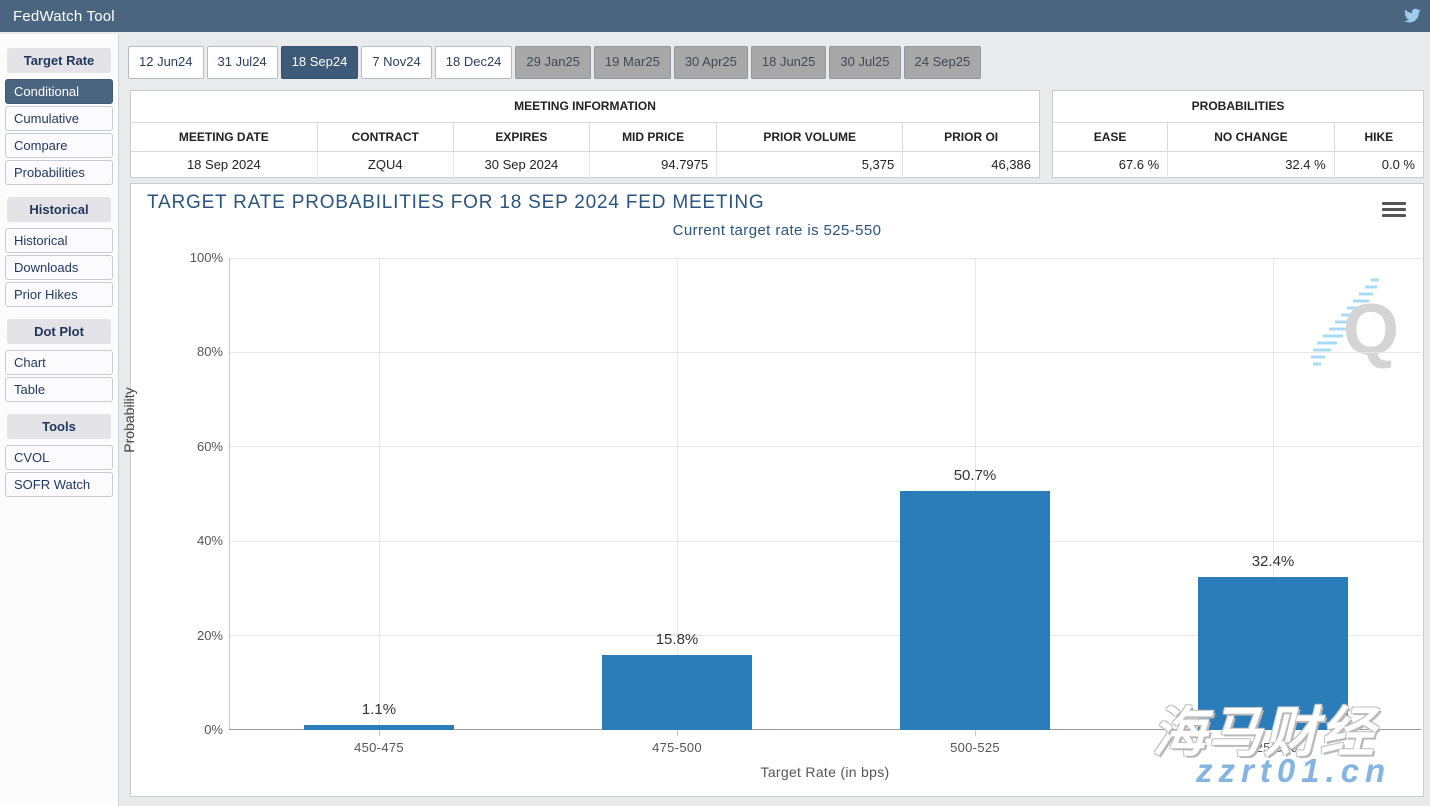  Describe the element at coordinates (942, 62) in the screenshot. I see `tab-24-sep25: 24 Sep25` at that location.